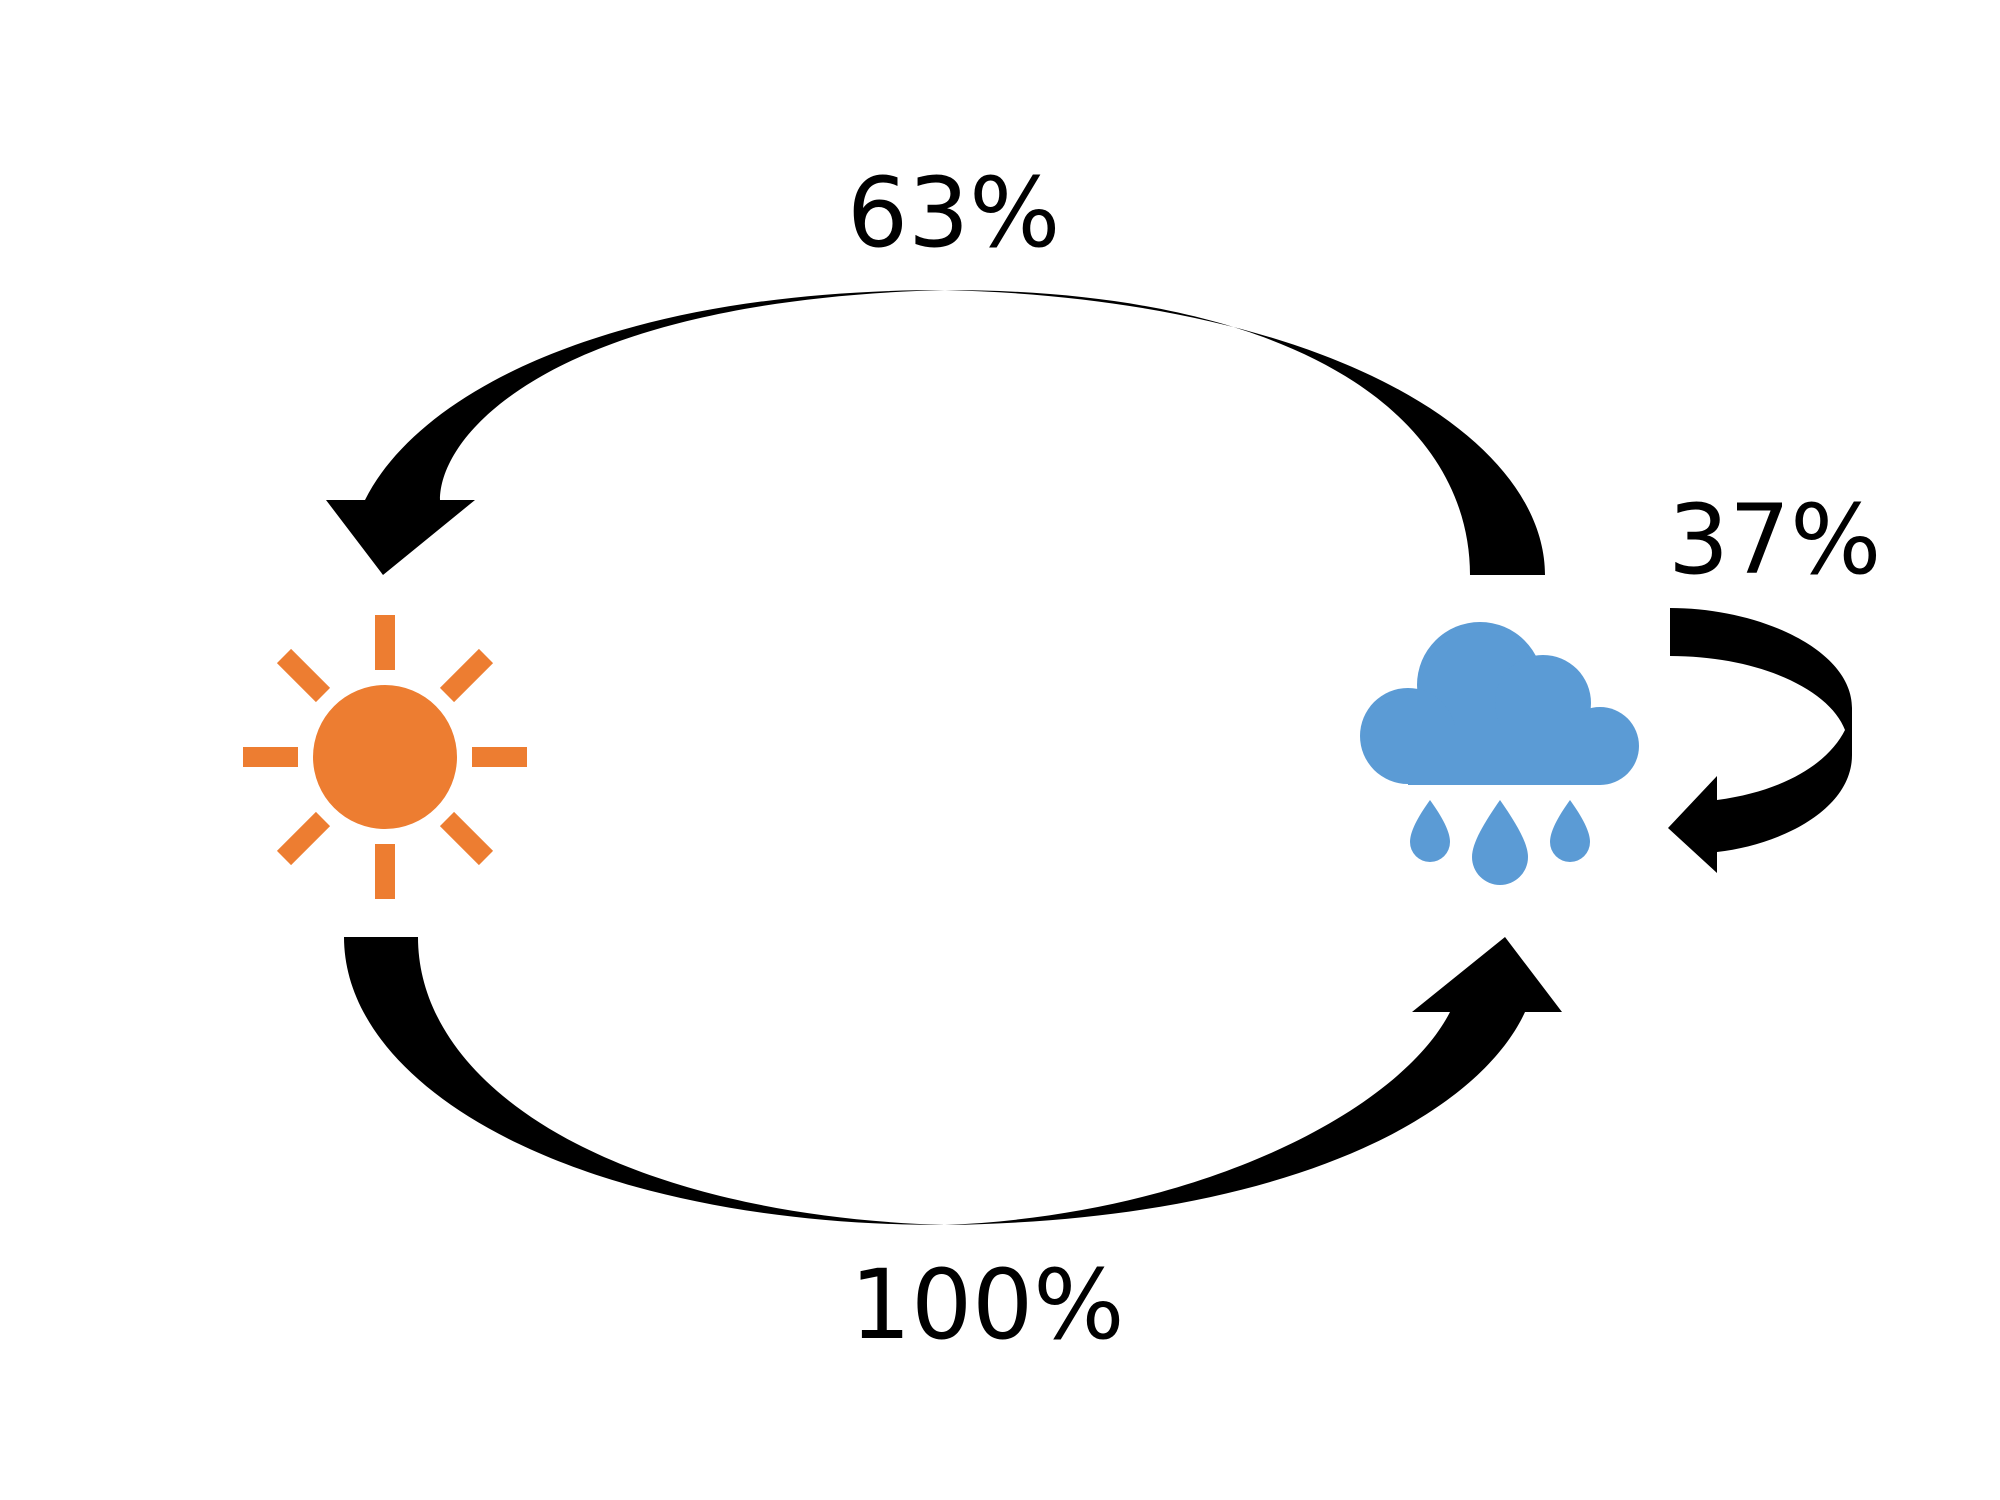 The image size is (2000, 1500). Describe the element at coordinates (954, 213) in the screenshot. I see `label-rainy-to-sunny: 63%` at that location.